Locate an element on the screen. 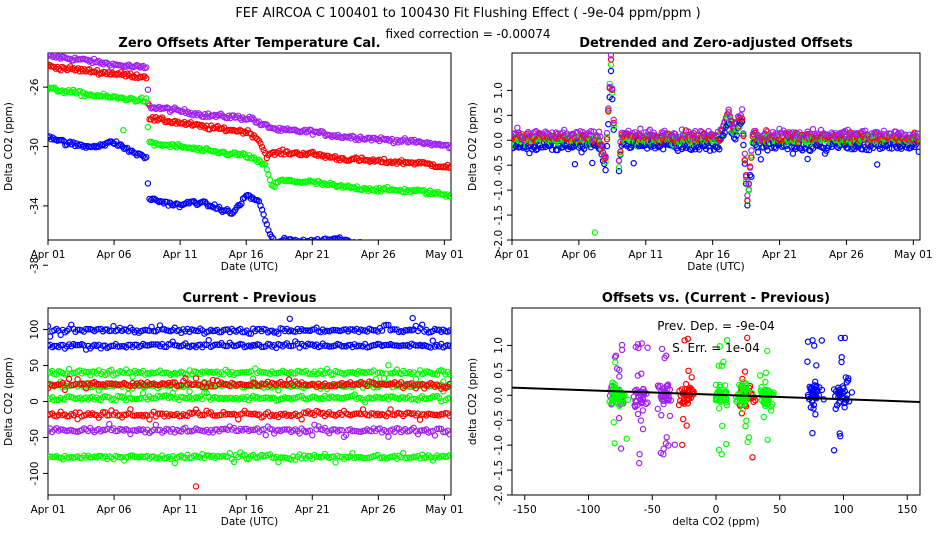 This screenshot has width=936, height=540. fit-line is located at coordinates (716, 394).